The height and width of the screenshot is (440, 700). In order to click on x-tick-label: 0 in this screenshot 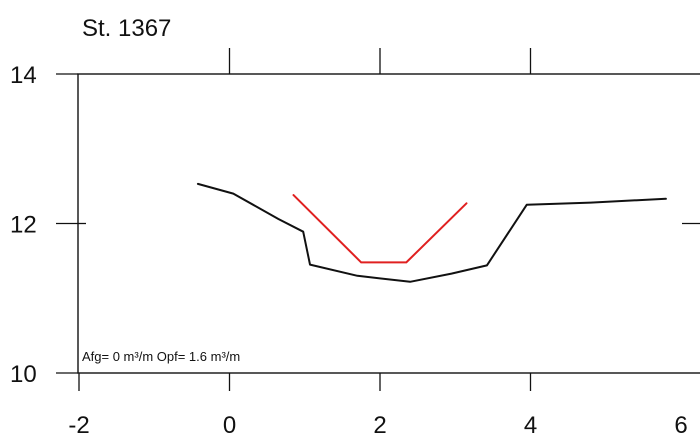, I will do `click(229, 425)`.